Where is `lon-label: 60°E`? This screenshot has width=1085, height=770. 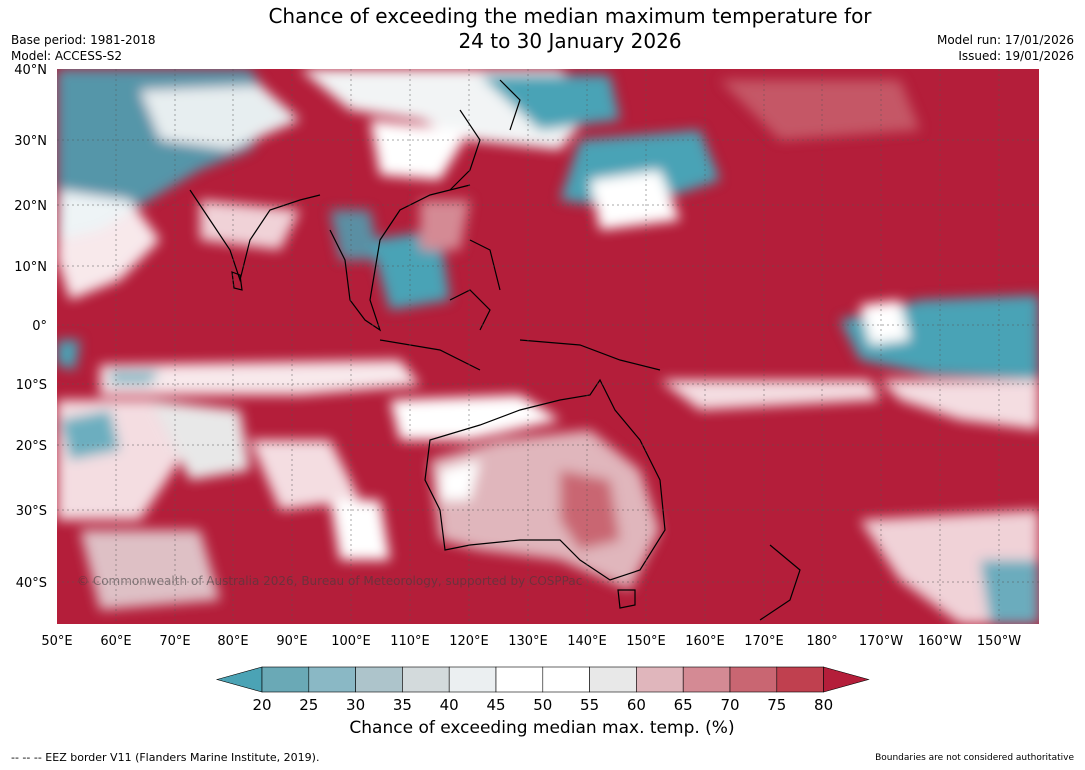
lon-label: 60°E is located at coordinates (115, 641).